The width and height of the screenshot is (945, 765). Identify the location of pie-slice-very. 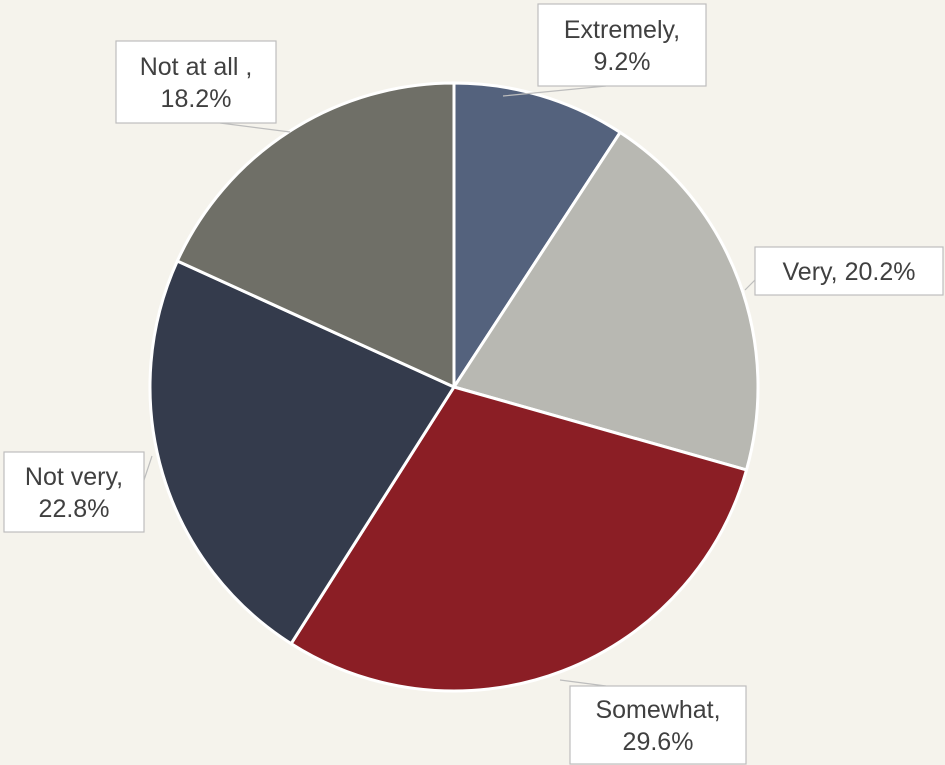
(606, 301).